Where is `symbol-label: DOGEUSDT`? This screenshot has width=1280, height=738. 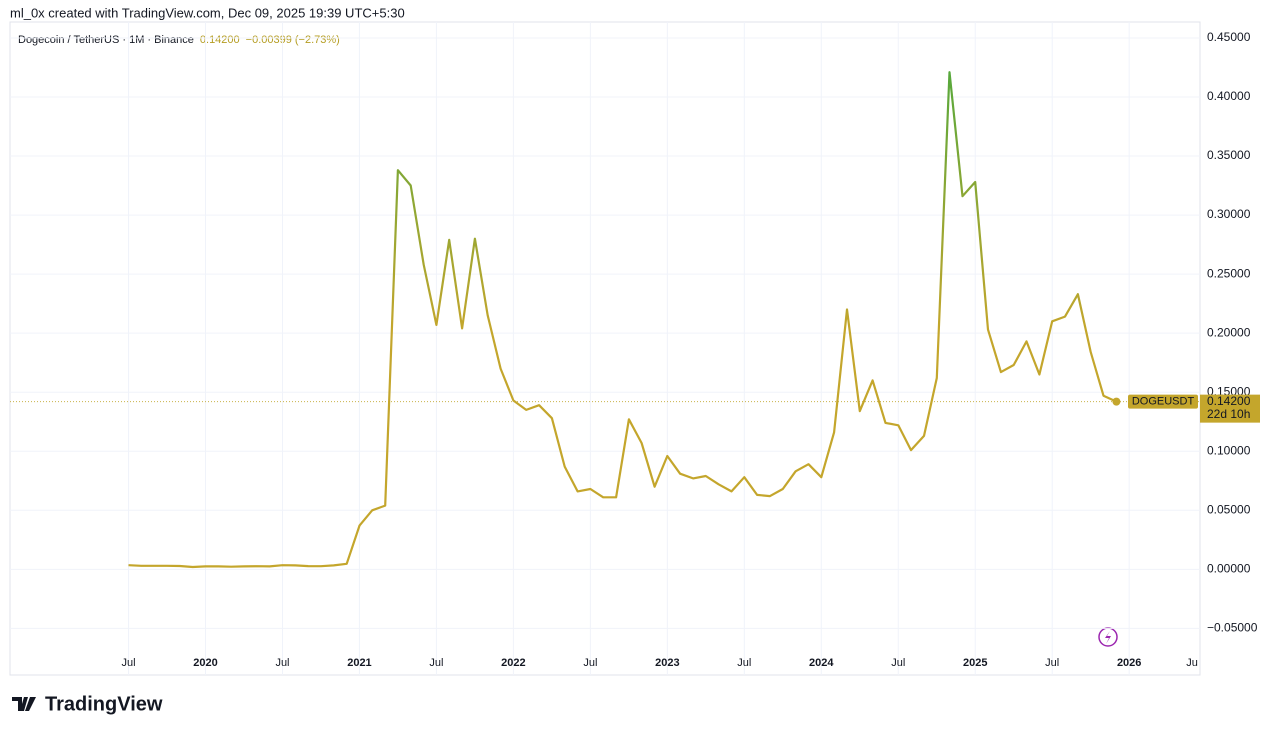
symbol-label: DOGEUSDT is located at coordinates (1163, 402).